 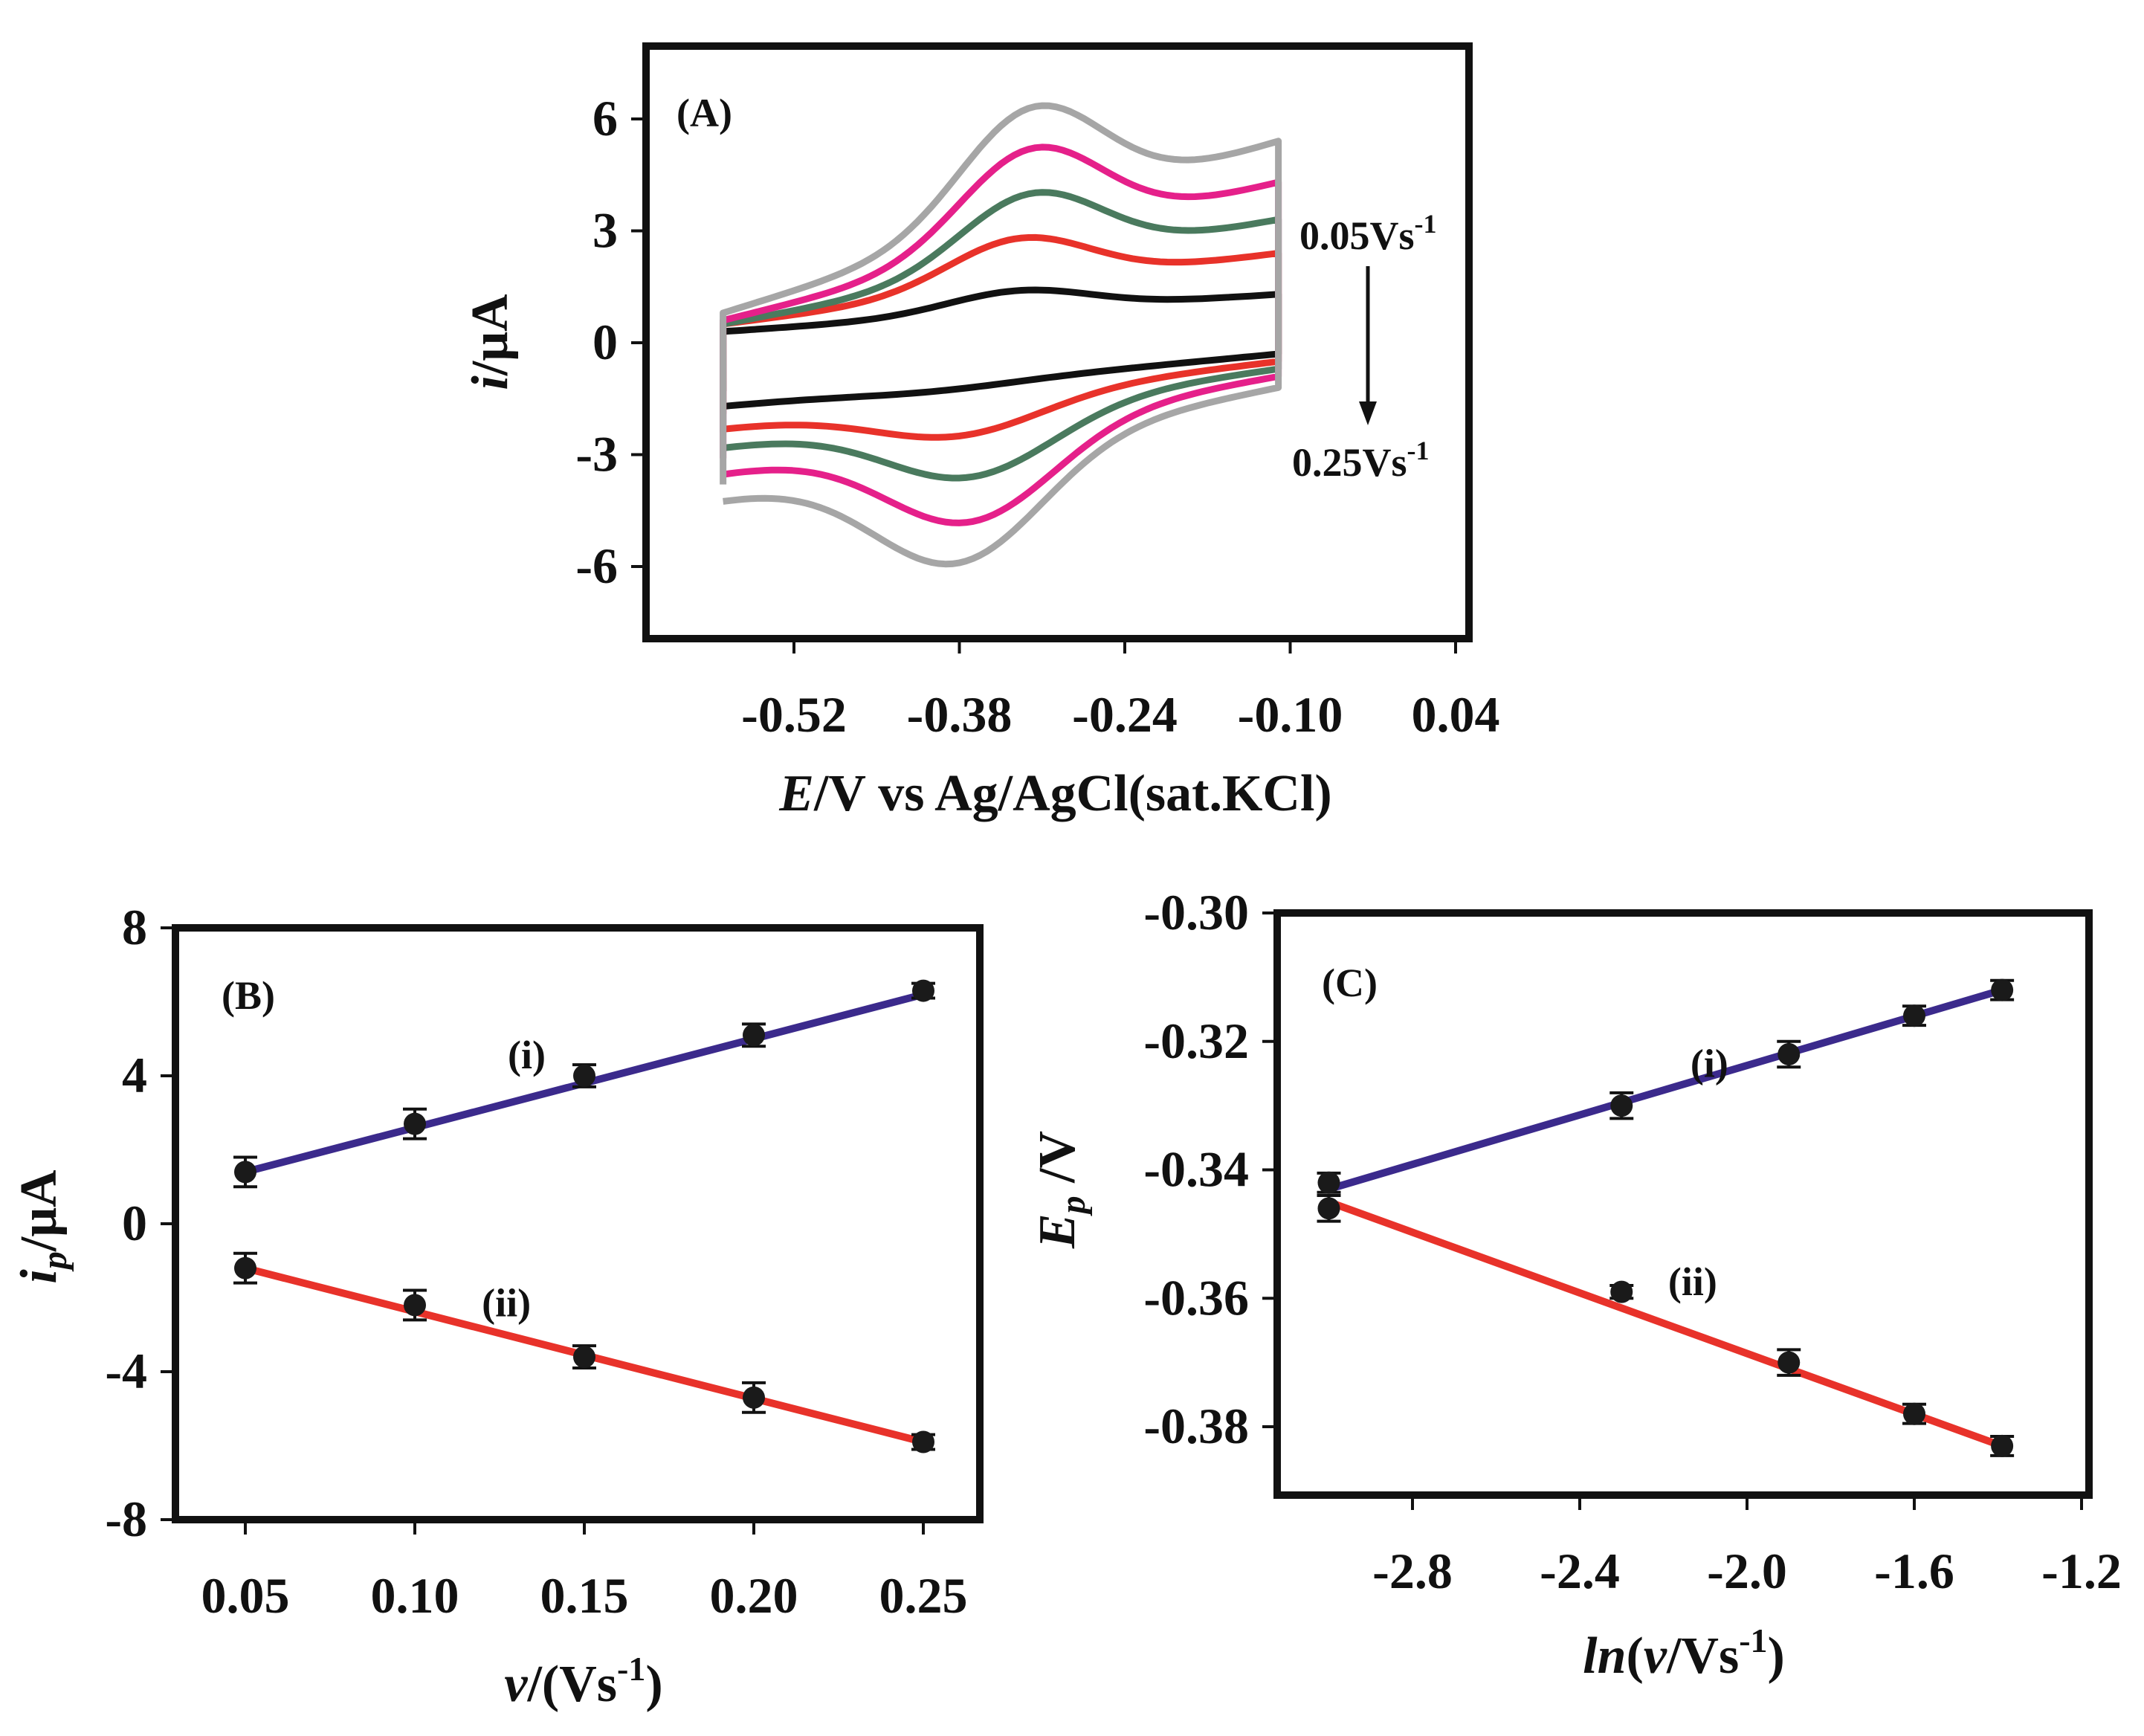 I want to click on x-tick-label: -1.2, so click(x=2081, y=1571).